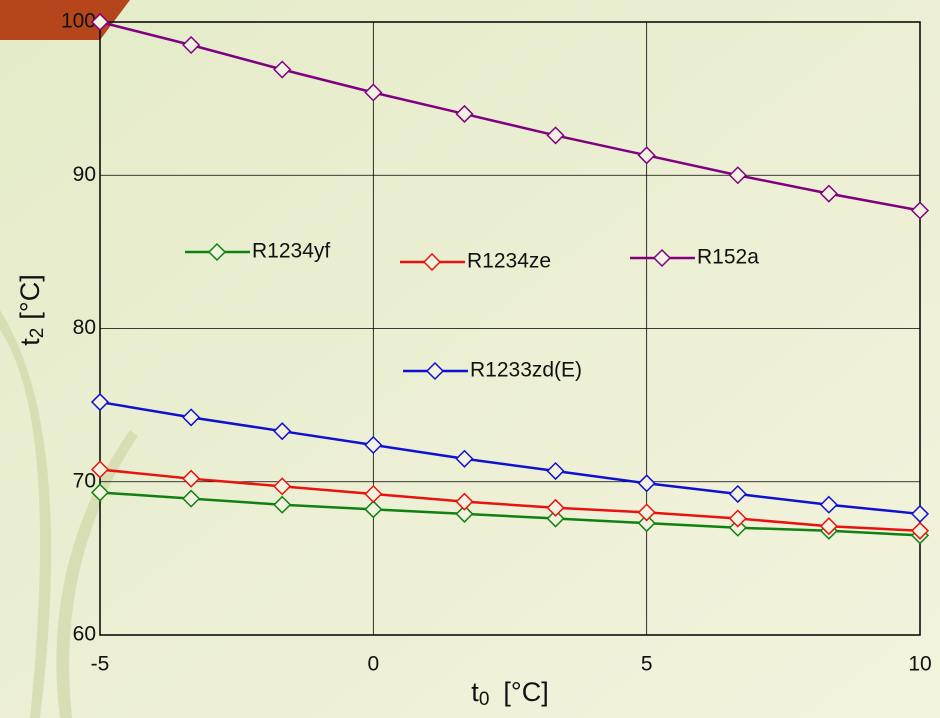 The image size is (940, 718). I want to click on x-label-main: t, so click(475, 692).